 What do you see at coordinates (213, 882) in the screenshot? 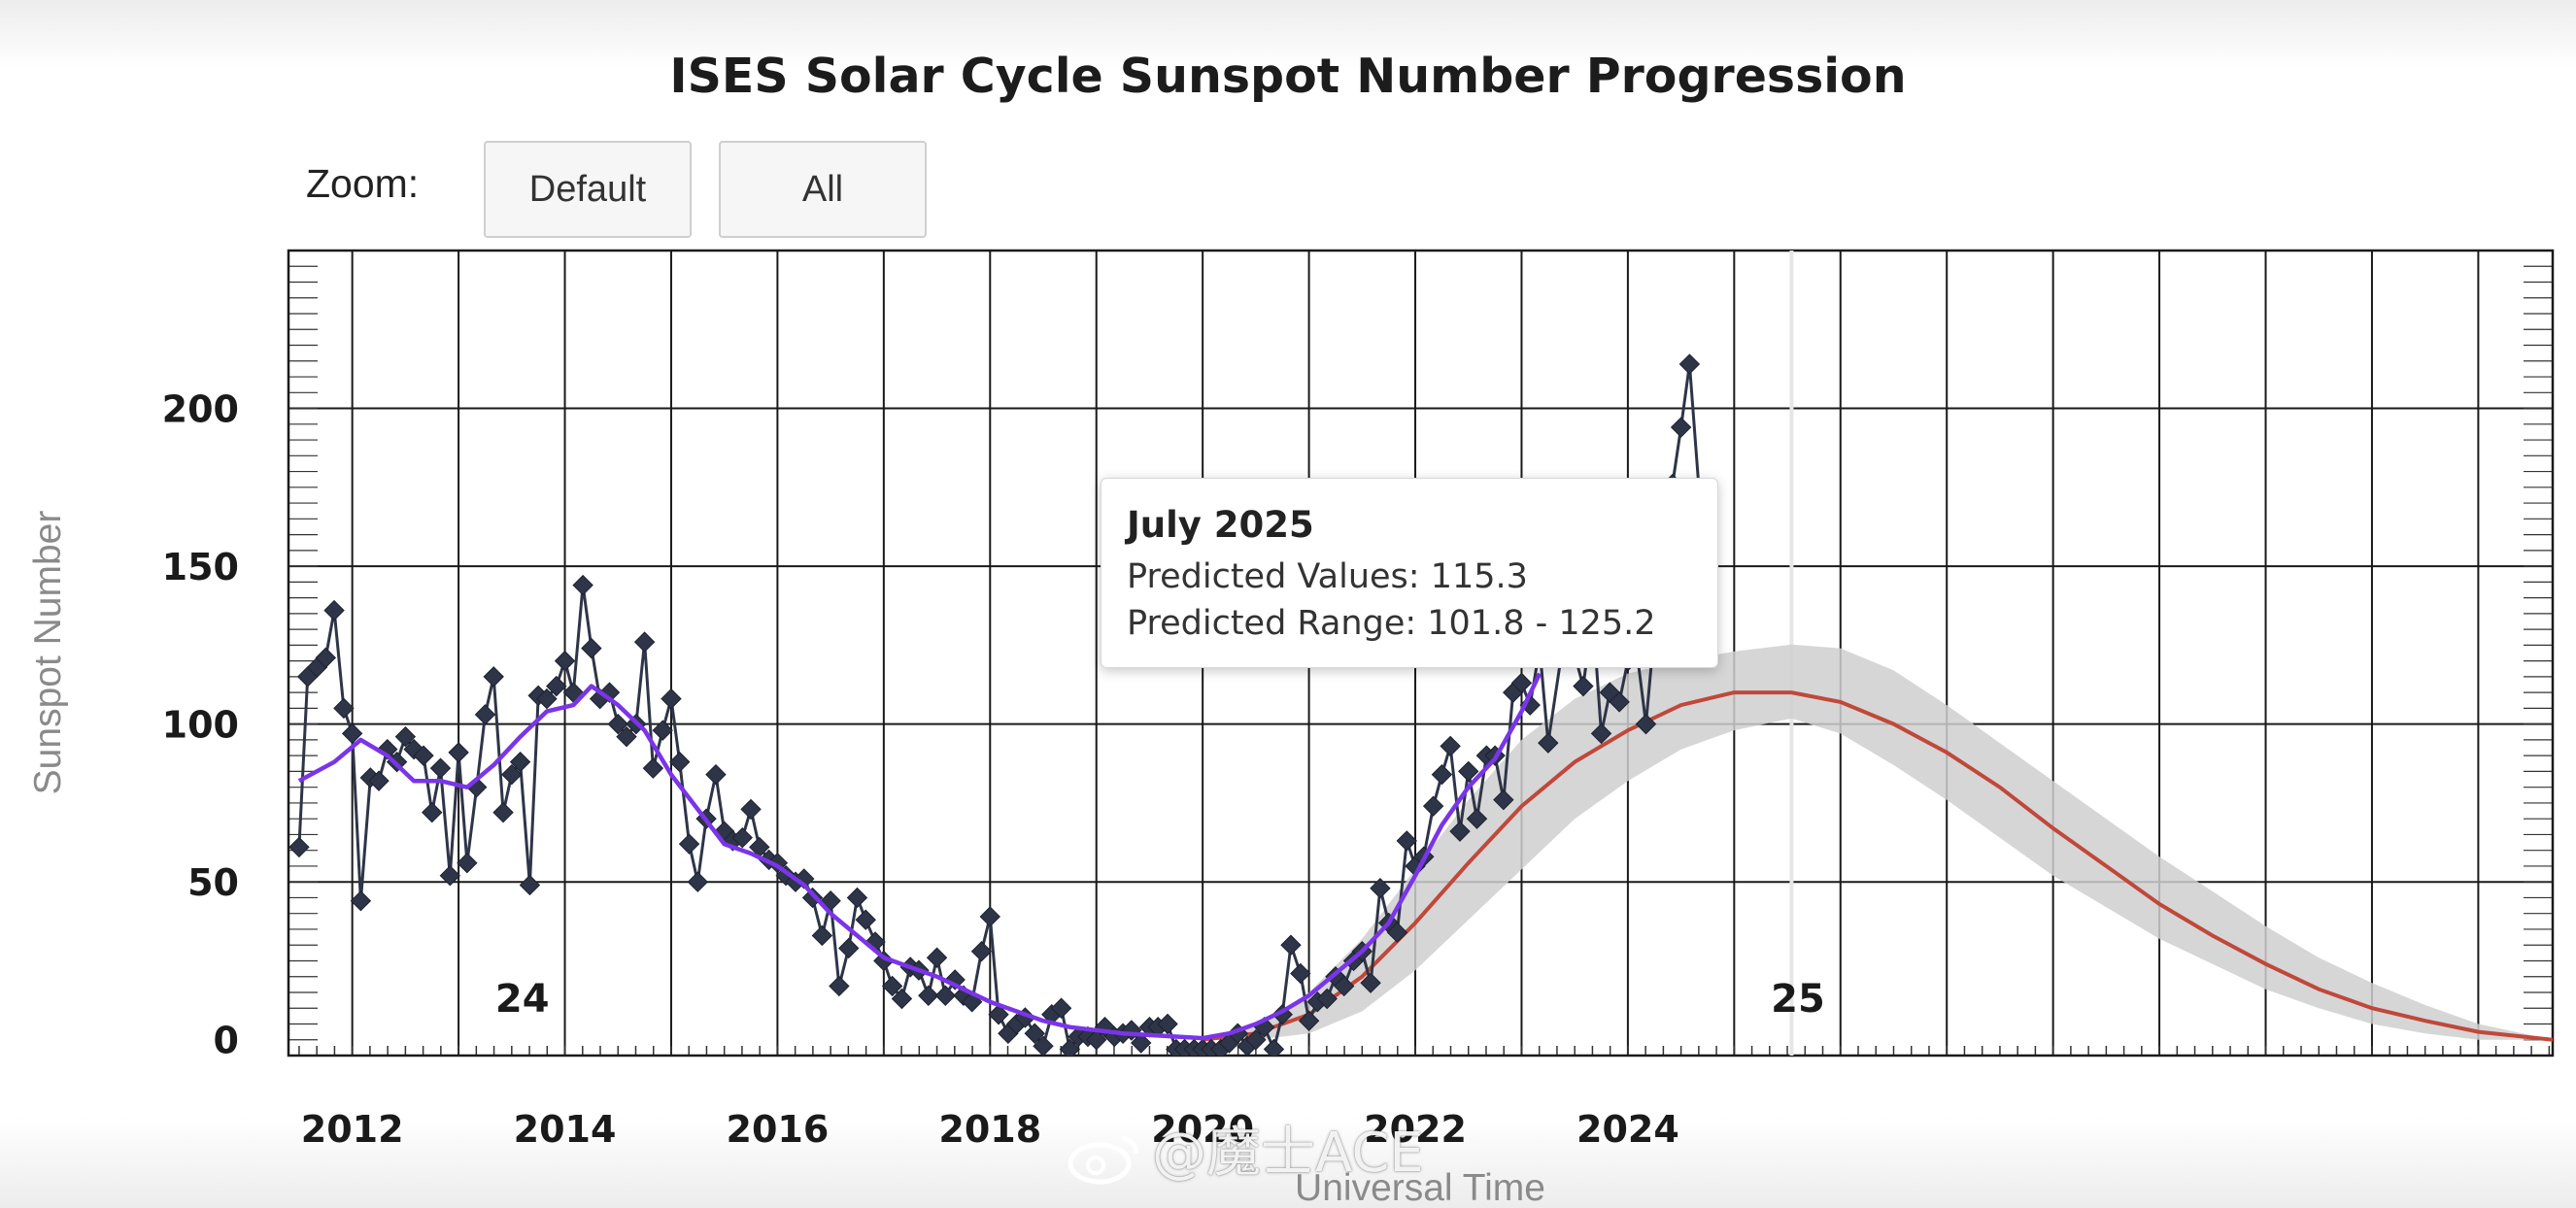
I see `y-tick-label: 50` at bounding box center [213, 882].